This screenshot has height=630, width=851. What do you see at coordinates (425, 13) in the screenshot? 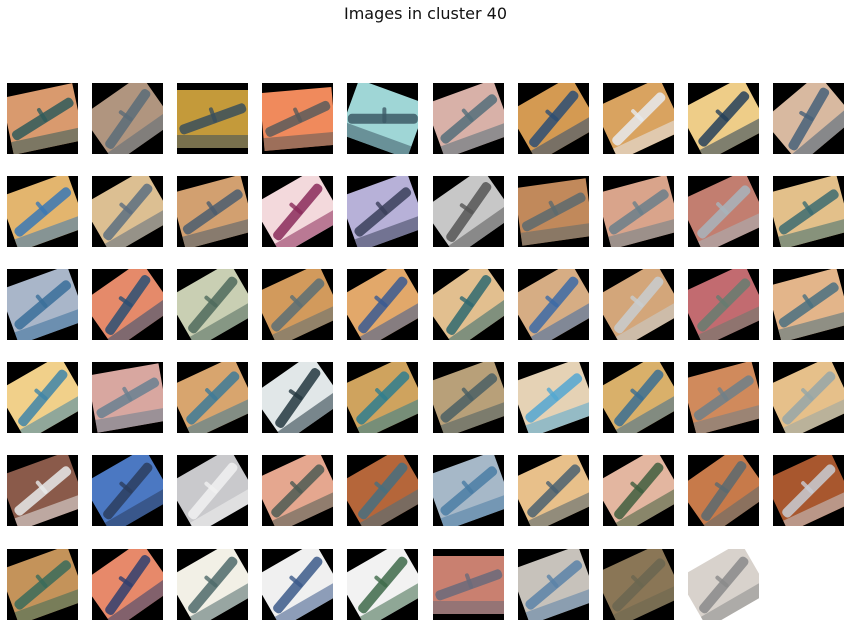
I see `page-title: Images in cluster 40` at bounding box center [425, 13].